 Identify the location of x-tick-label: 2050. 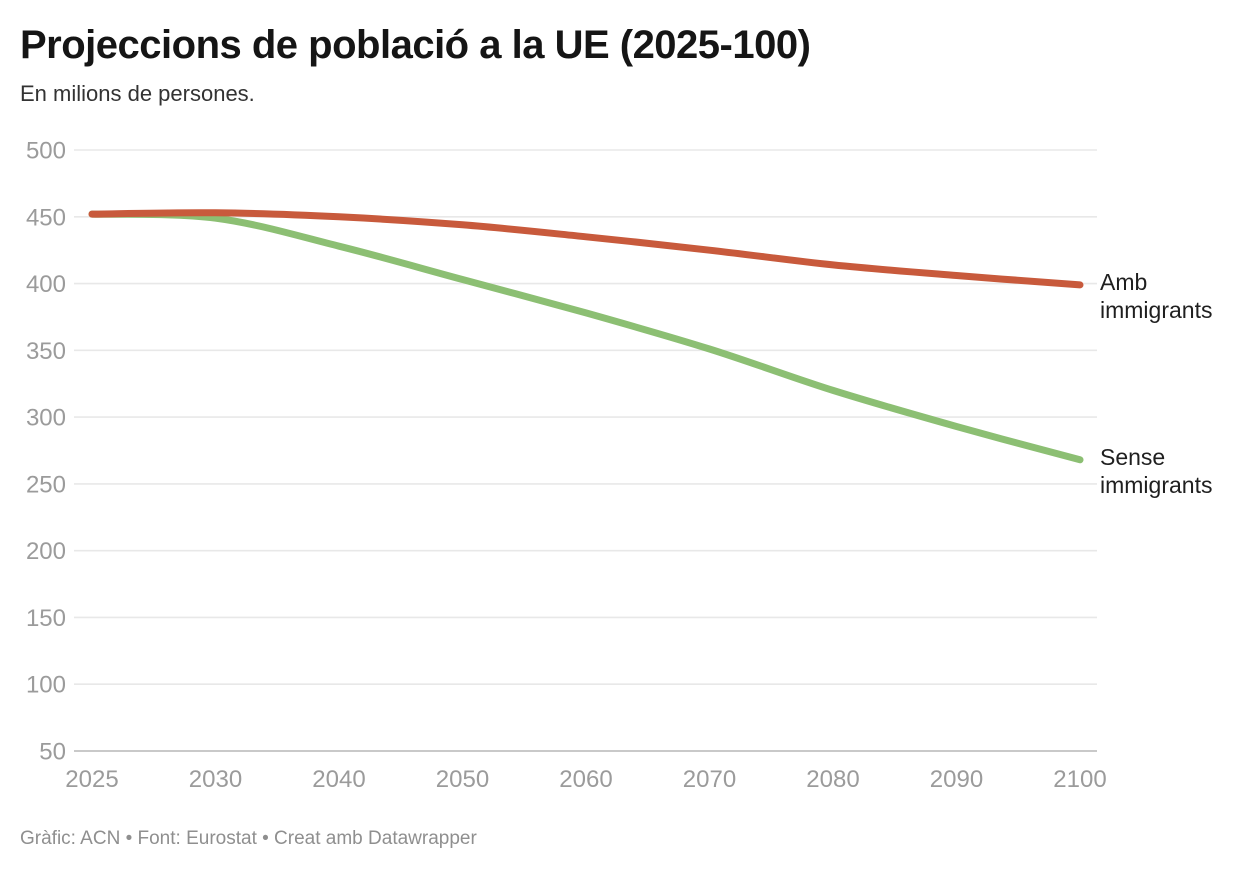
(462, 779).